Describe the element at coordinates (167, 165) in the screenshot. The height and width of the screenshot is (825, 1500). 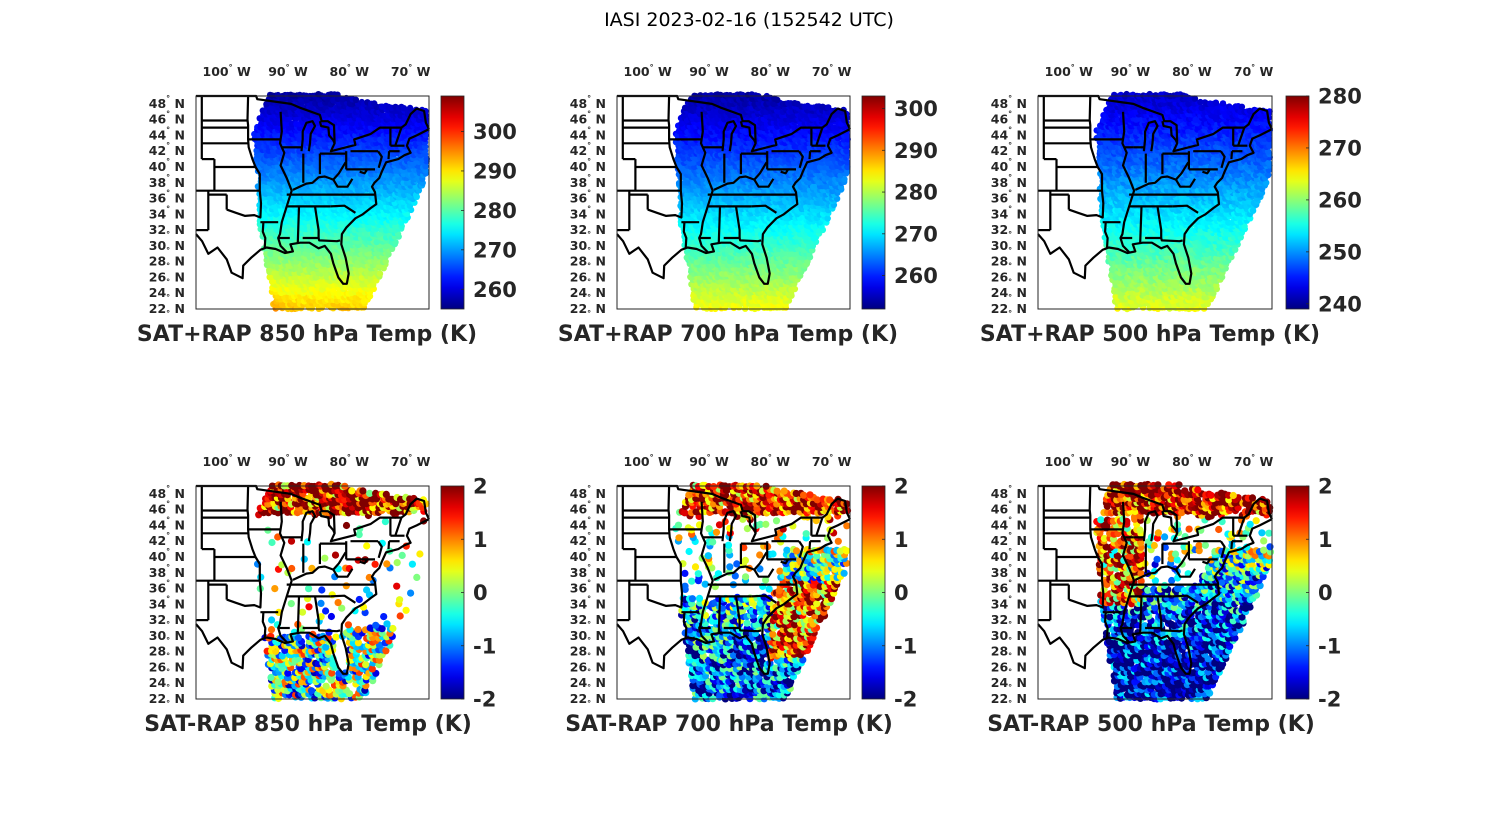
I see `y-tick-label: 40° N` at that location.